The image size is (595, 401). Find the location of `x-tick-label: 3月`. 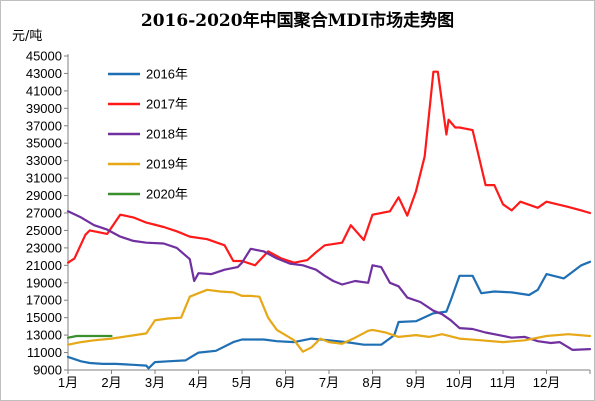

x-tick-label: 3月 is located at coordinates (155, 382).